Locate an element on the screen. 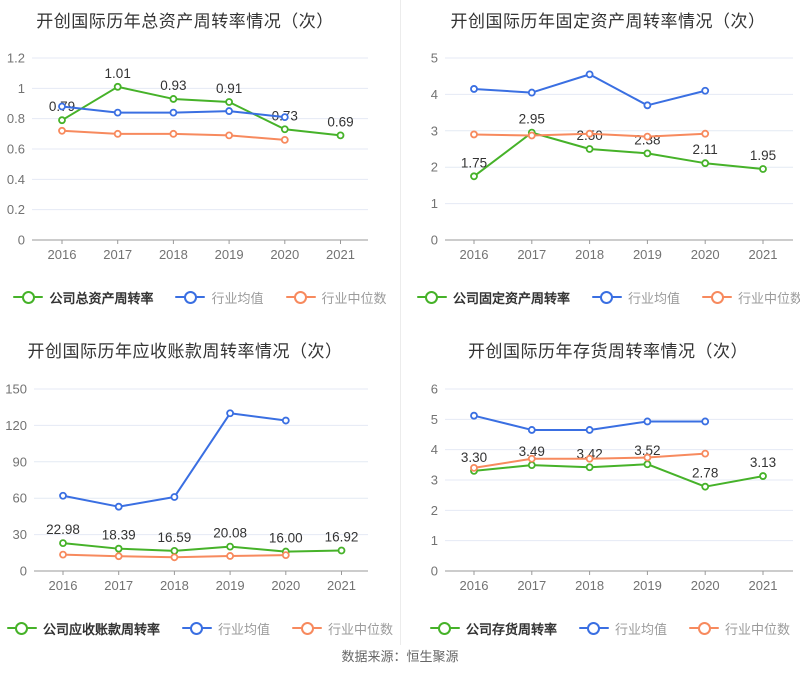 The width and height of the screenshot is (800, 689). legend-item-company: 公司固定资产周转率 is located at coordinates (493, 297).